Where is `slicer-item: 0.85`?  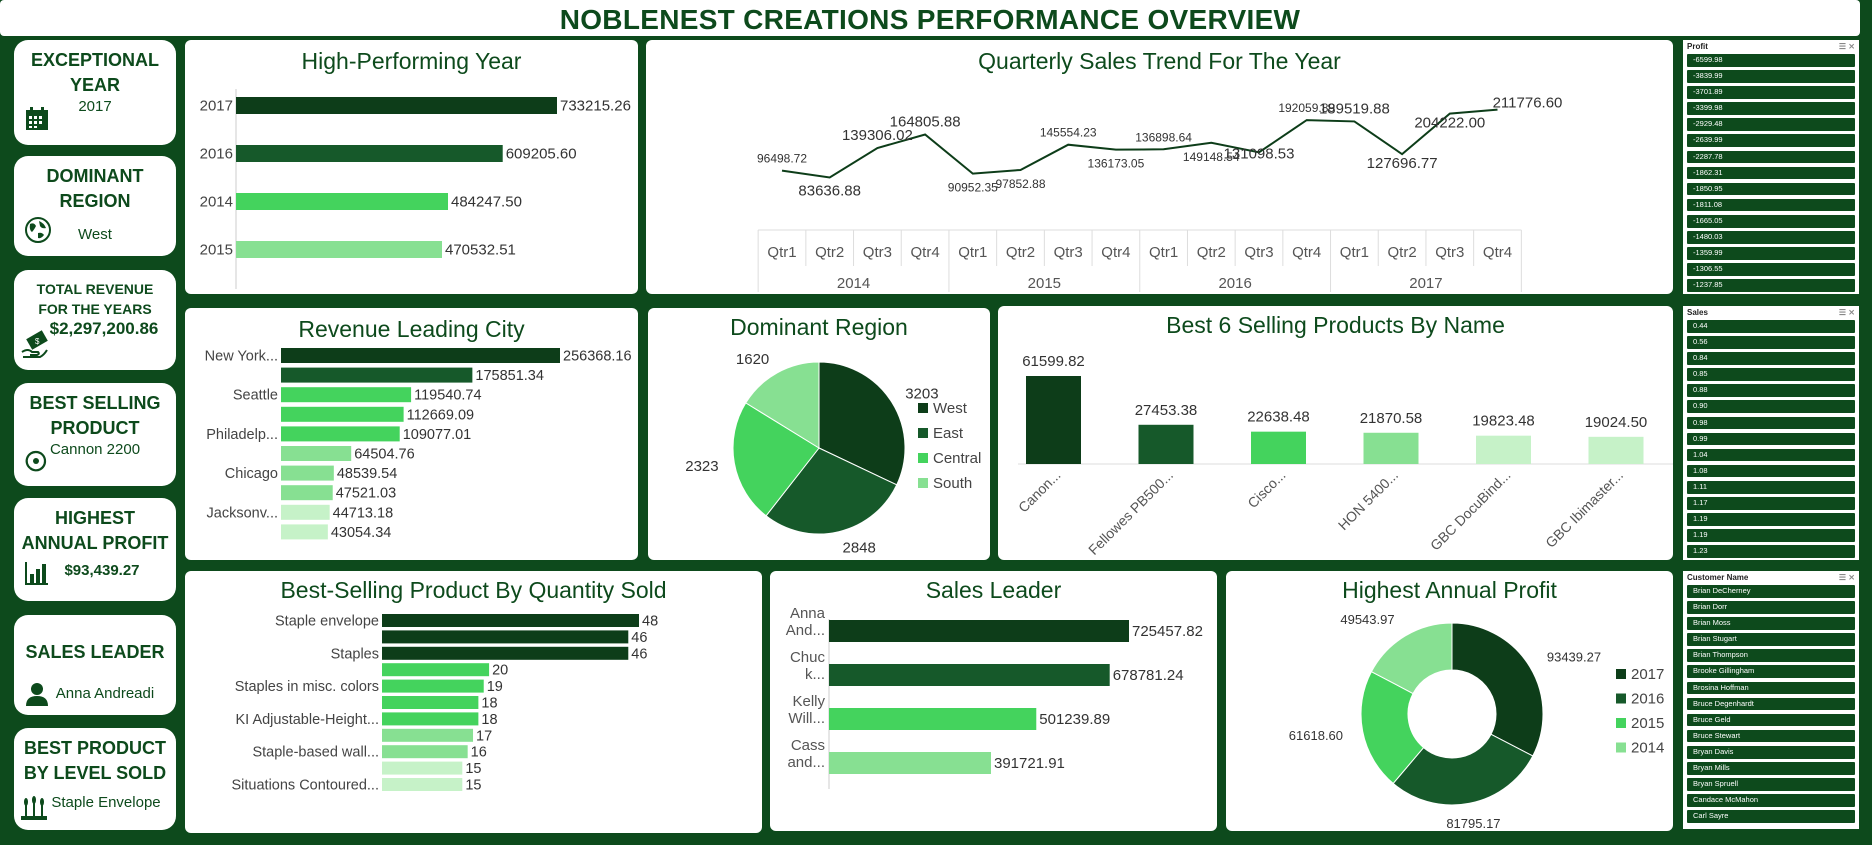
slicer-item: 0.85 is located at coordinates (1771, 374).